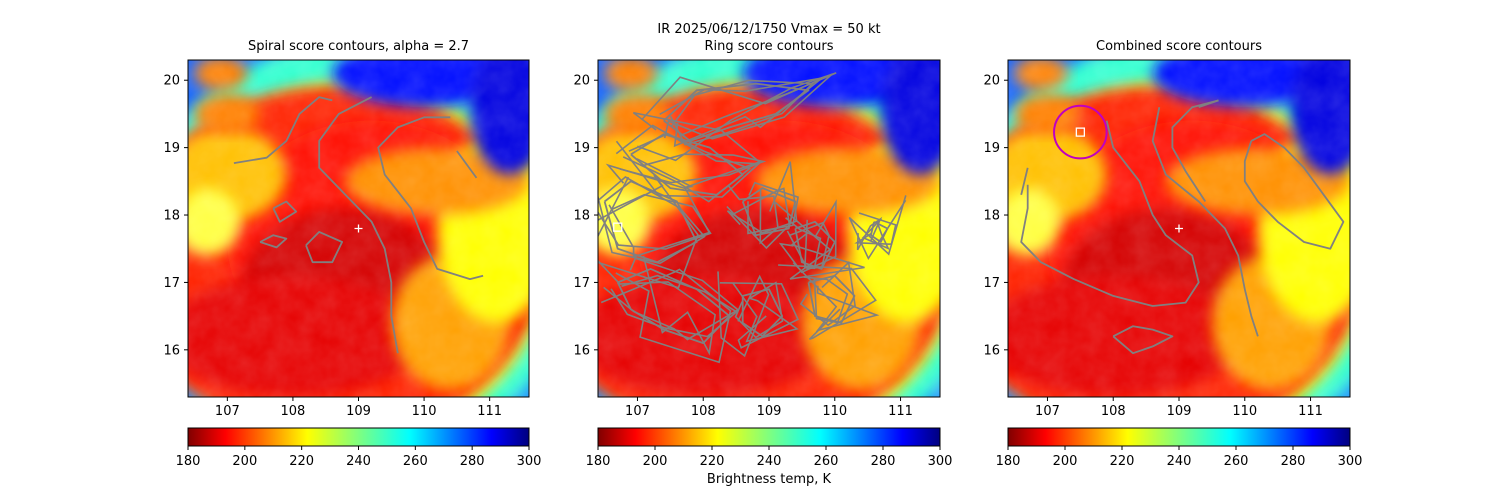  I want to click on panel-3-title: Combined score contours, so click(1179, 46).